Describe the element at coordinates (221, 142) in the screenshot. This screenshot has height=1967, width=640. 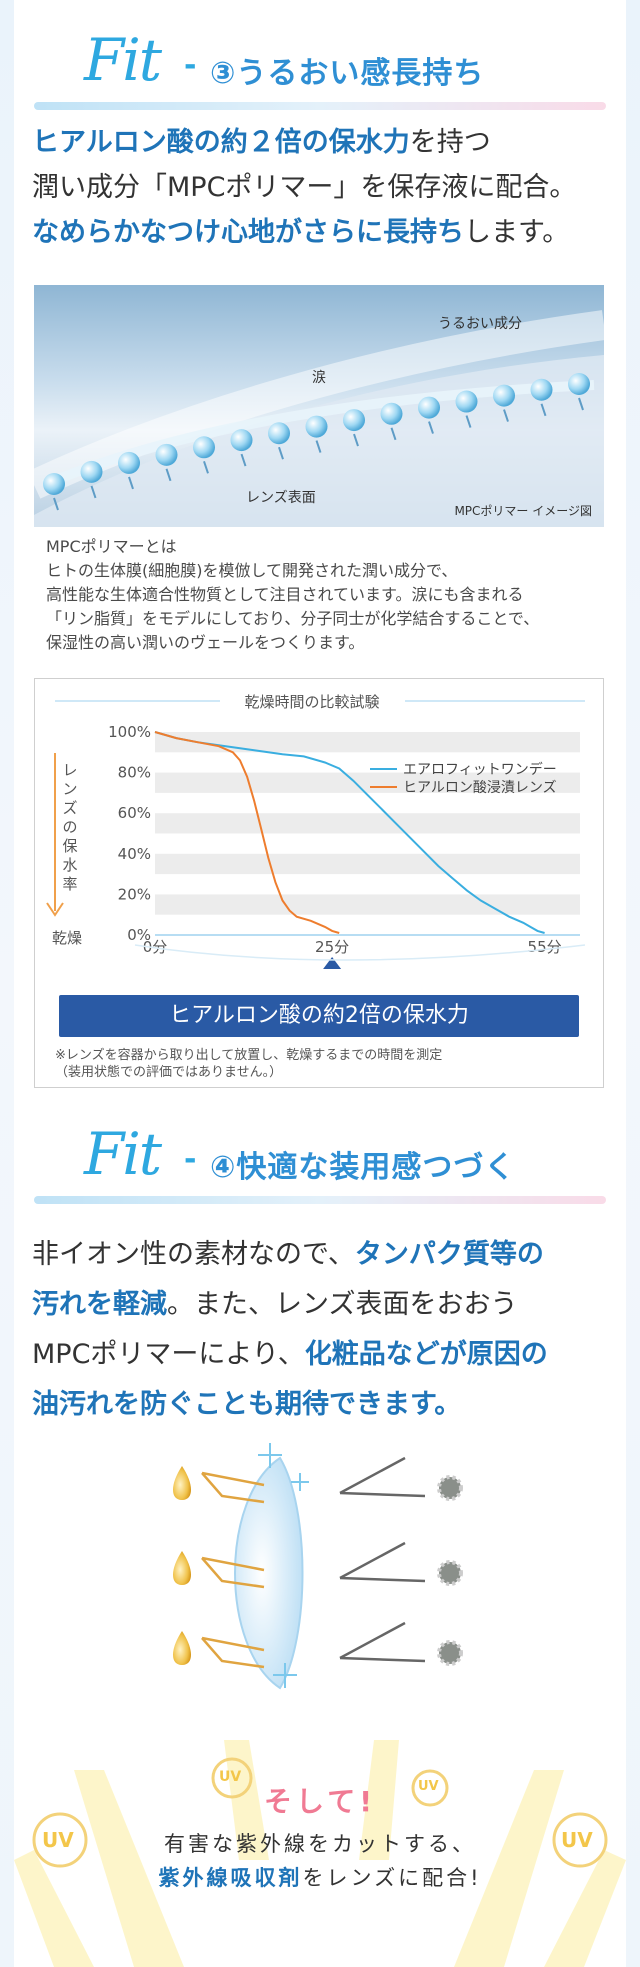
I see `lead-highlight: ヒアルロン酸の約２倍の保水力` at that location.